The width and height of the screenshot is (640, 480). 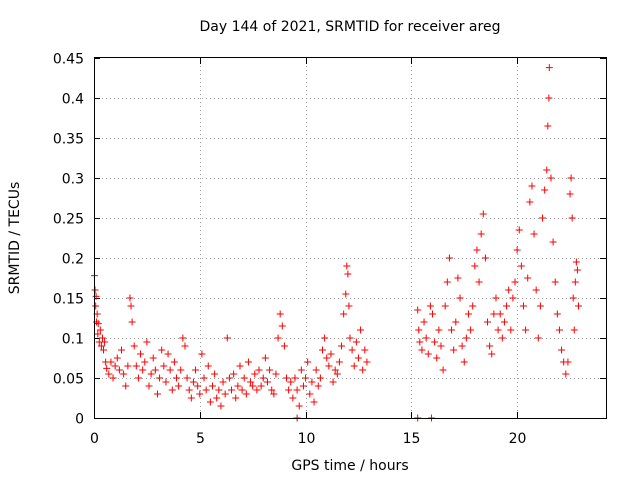 I want to click on y-tick-label: 0.15, so click(x=68, y=300).